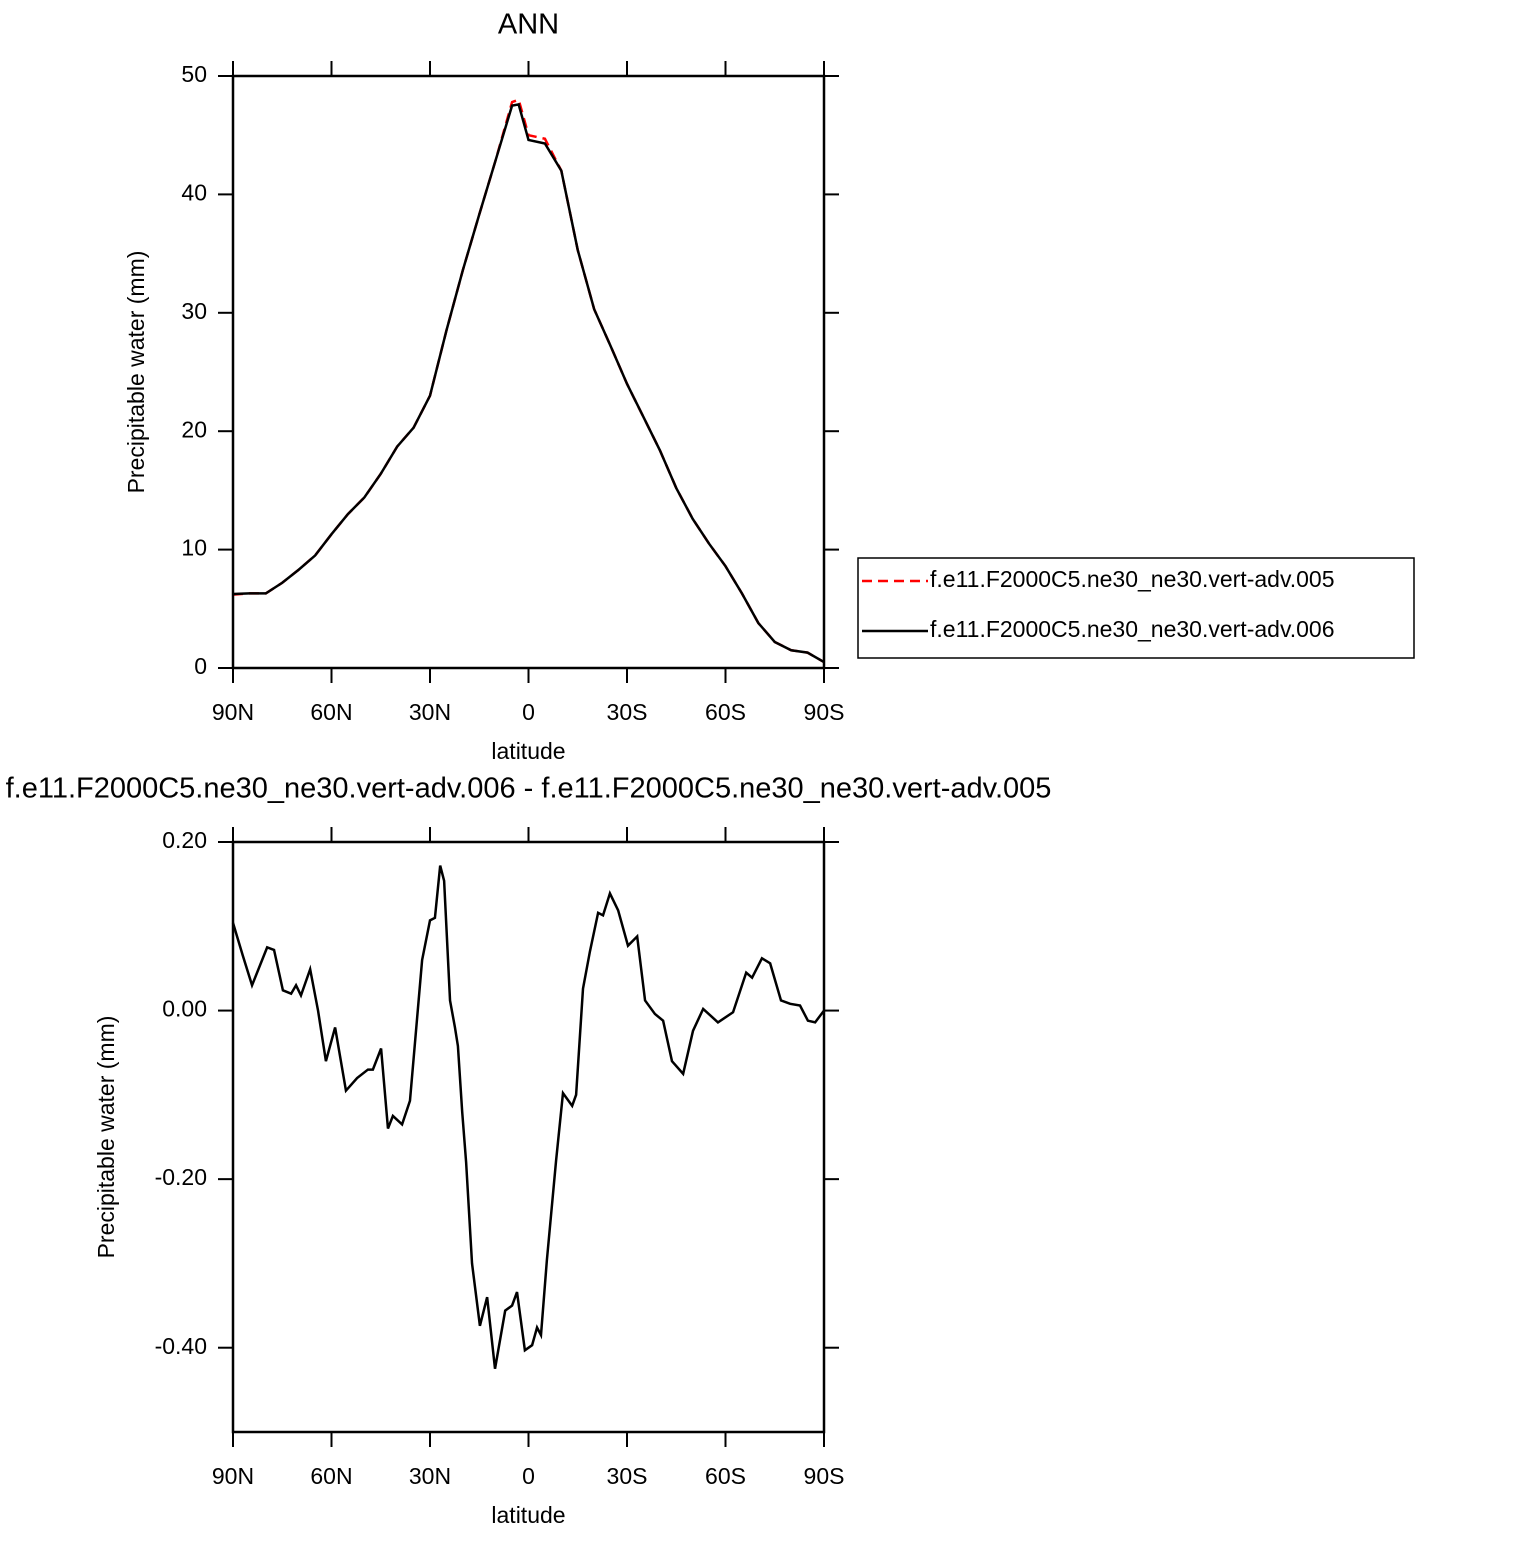 The width and height of the screenshot is (1522, 1541). What do you see at coordinates (184, 1009) in the screenshot?
I see `y-tick-label: 0.00` at bounding box center [184, 1009].